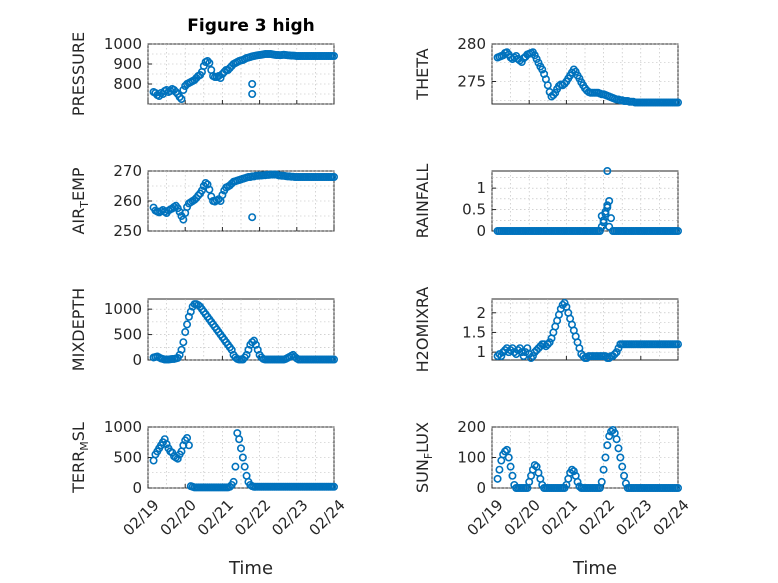 The width and height of the screenshot is (778, 583). Describe the element at coordinates (127, 64) in the screenshot. I see `y-tick-label: 900` at that location.